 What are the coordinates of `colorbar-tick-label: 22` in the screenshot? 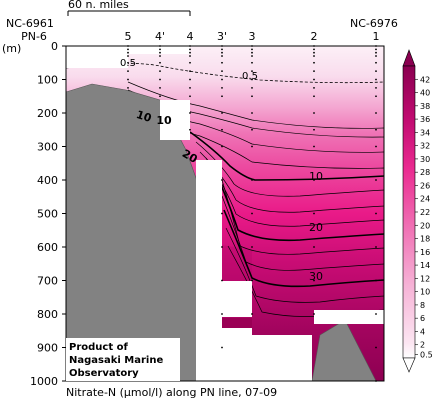 It's located at (425, 212).